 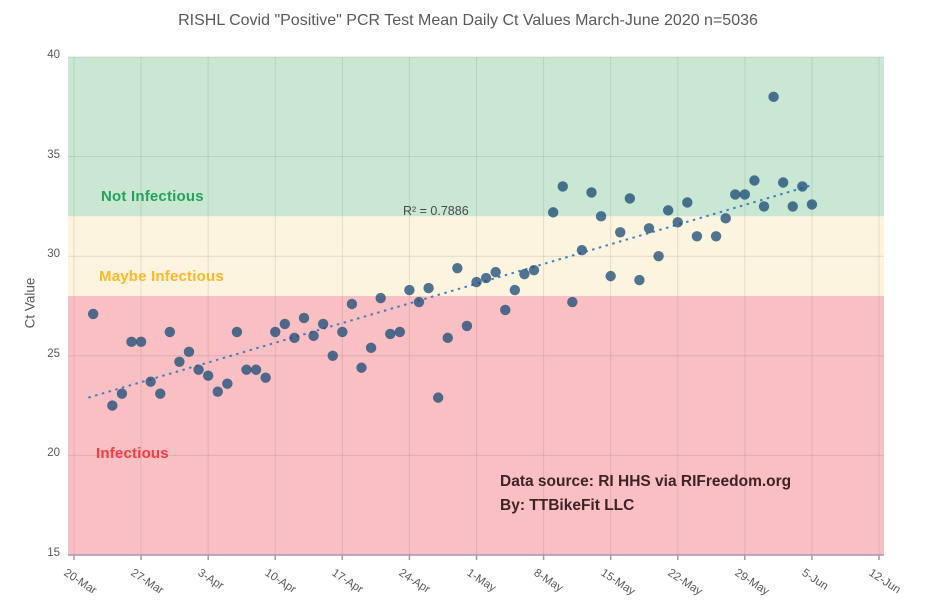 What do you see at coordinates (567, 505) in the screenshot?
I see `source-note-line2: By: TTBikeFit LLC` at bounding box center [567, 505].